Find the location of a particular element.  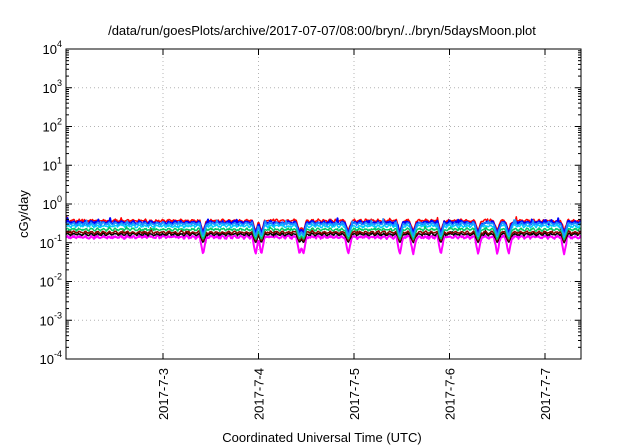

x-axis-label: Coordinated Universal Time (UTC) is located at coordinates (321, 437).